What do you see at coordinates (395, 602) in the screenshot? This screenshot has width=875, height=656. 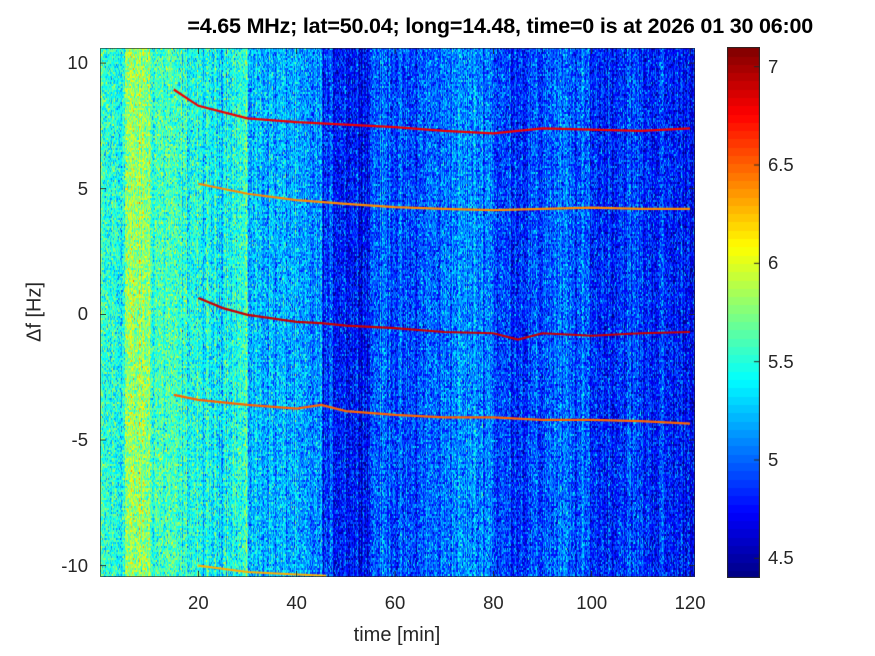 I see `x-tick-label: 60` at bounding box center [395, 602].